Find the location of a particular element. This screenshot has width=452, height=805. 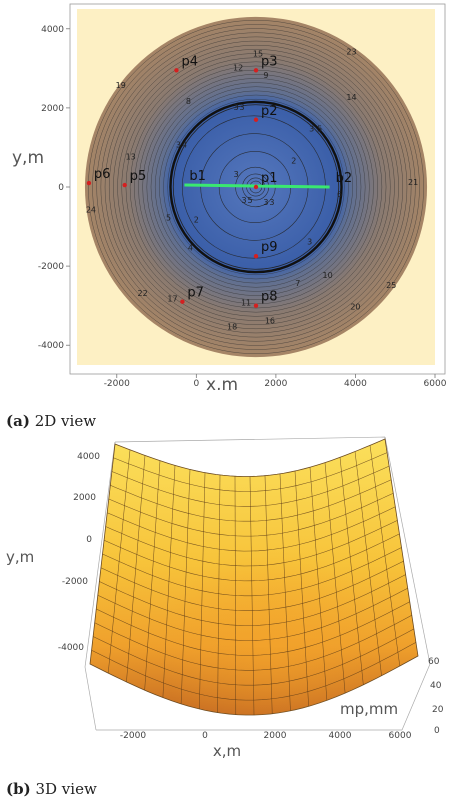

y-tick-label: 4000 is located at coordinates (52, 30).